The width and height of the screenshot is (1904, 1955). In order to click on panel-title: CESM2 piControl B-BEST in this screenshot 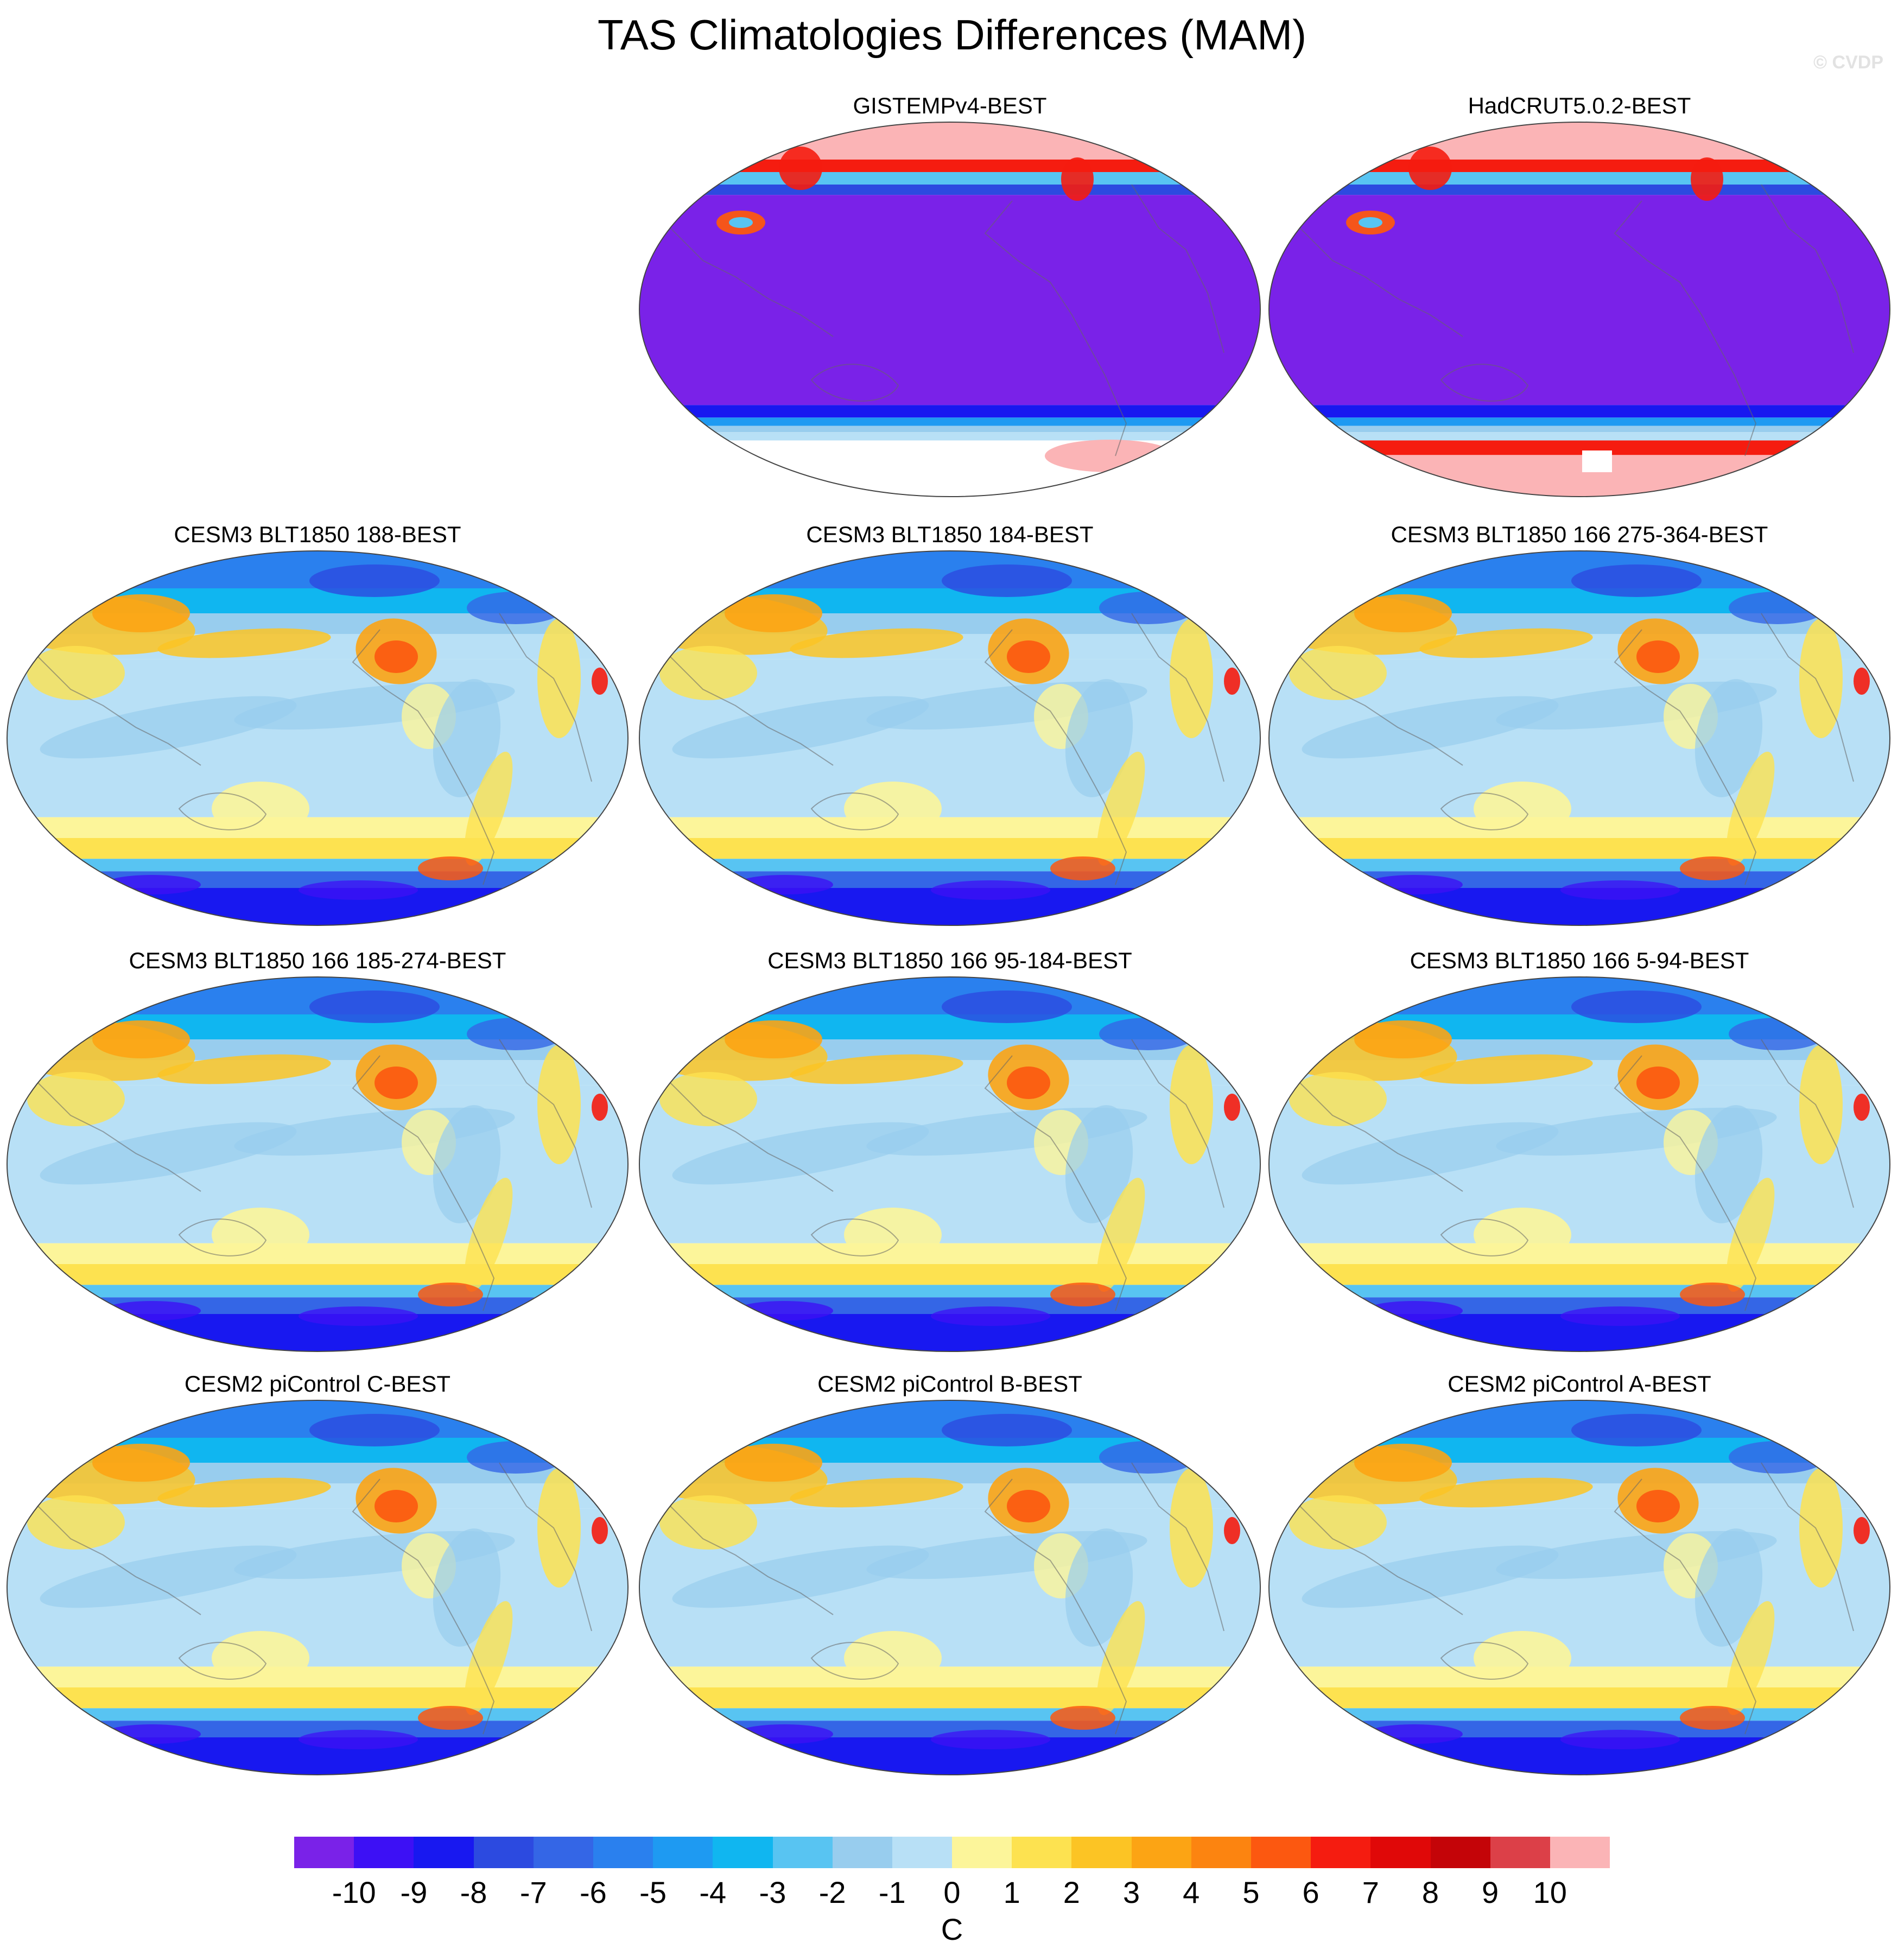, I will do `click(949, 1384)`.